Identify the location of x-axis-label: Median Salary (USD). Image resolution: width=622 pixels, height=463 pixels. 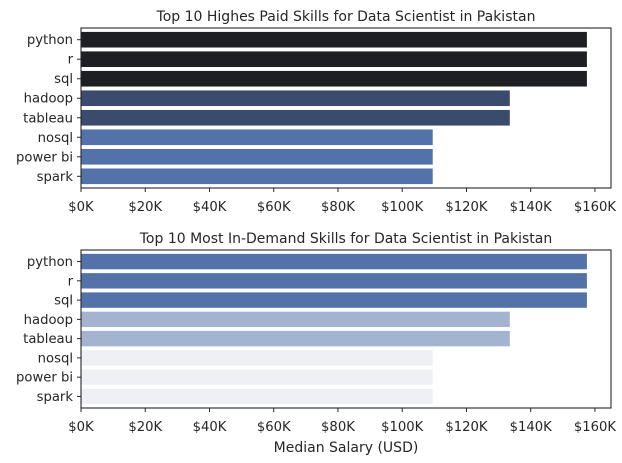
(346, 448).